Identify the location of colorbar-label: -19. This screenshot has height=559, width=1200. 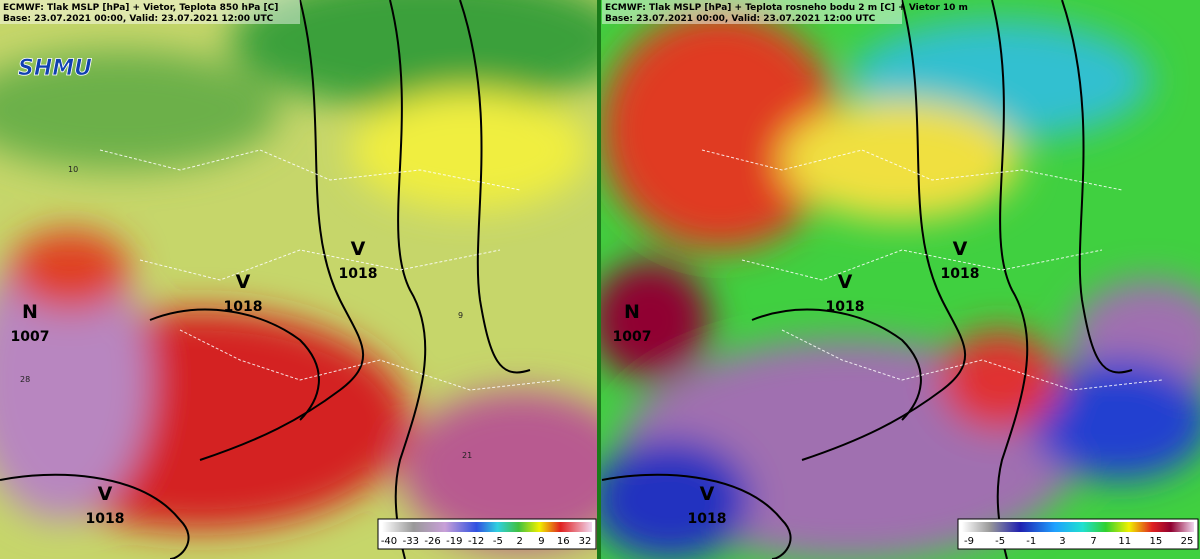
(454, 541).